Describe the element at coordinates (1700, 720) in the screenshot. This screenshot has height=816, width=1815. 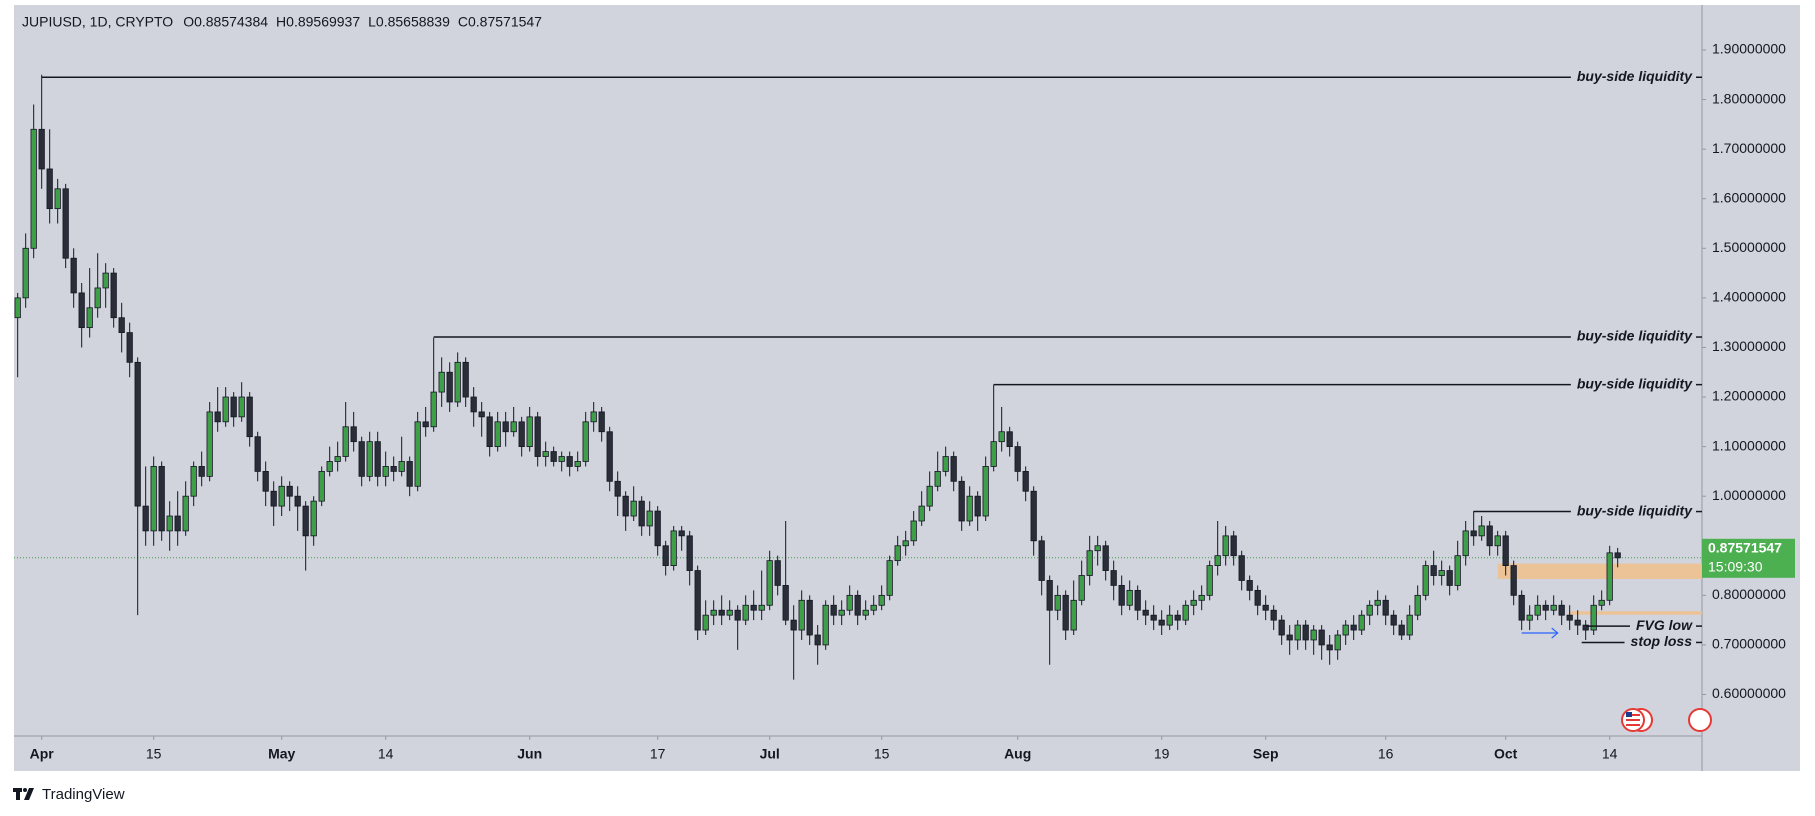
I see `event-icon` at that location.